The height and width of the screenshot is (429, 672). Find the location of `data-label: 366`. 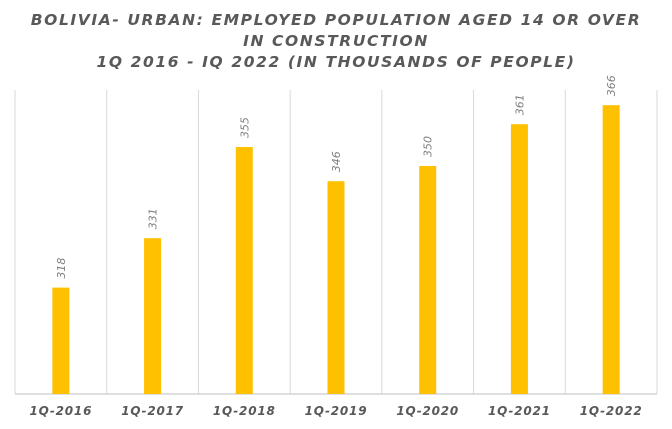

data-label: 366 is located at coordinates (611, 85).